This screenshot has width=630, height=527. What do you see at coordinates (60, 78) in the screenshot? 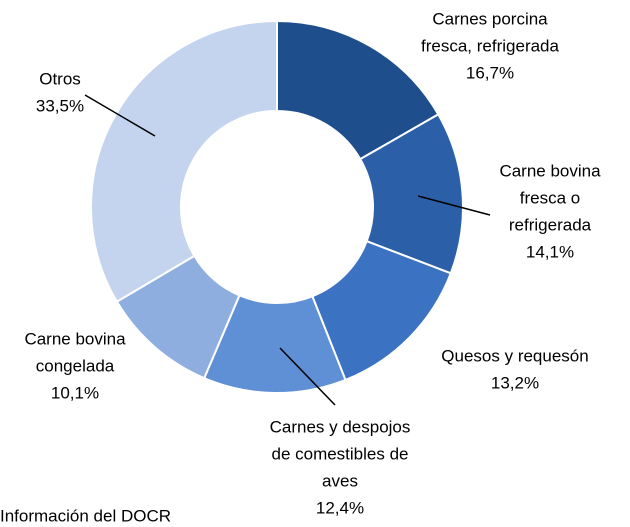
I see `category-label: Otros` at bounding box center [60, 78].